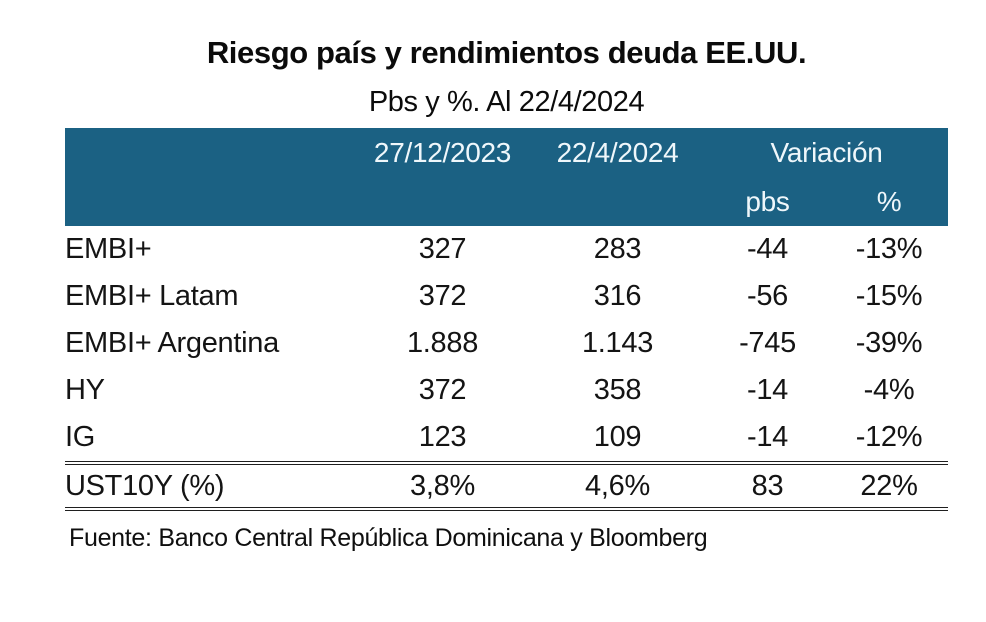 This screenshot has height=622, width=986. What do you see at coordinates (506, 102) in the screenshot?
I see `page-subtitle: Pbs y %. Al 22/4/2024` at bounding box center [506, 102].